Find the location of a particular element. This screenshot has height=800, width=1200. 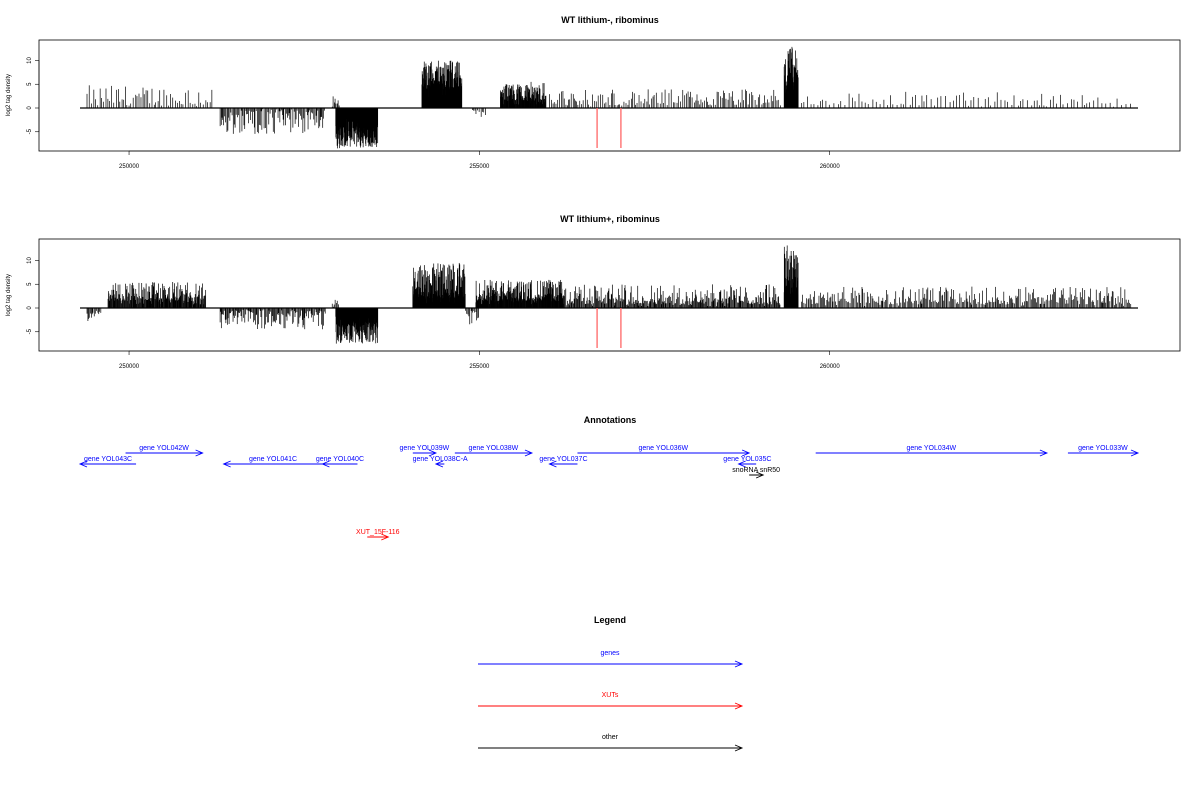

annotation-feature: gene YOL043C is located at coordinates (107, 462).